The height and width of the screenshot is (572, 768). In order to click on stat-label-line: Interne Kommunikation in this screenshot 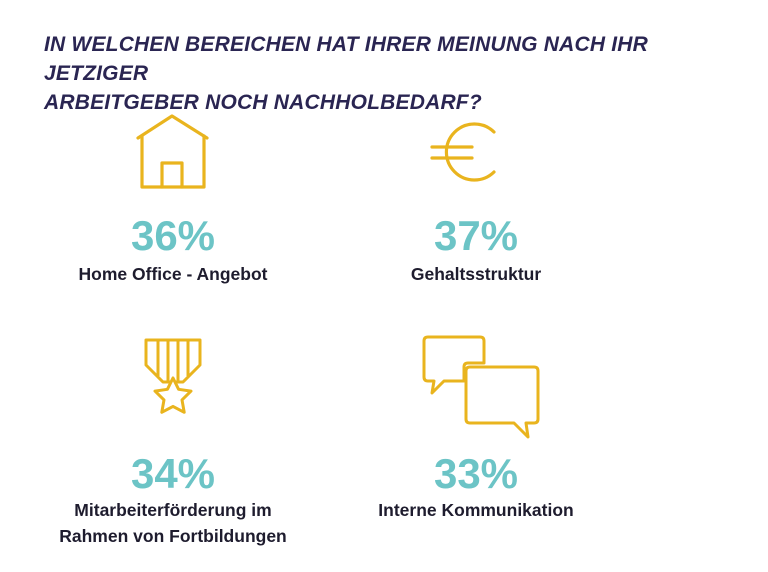, I will do `click(476, 510)`.